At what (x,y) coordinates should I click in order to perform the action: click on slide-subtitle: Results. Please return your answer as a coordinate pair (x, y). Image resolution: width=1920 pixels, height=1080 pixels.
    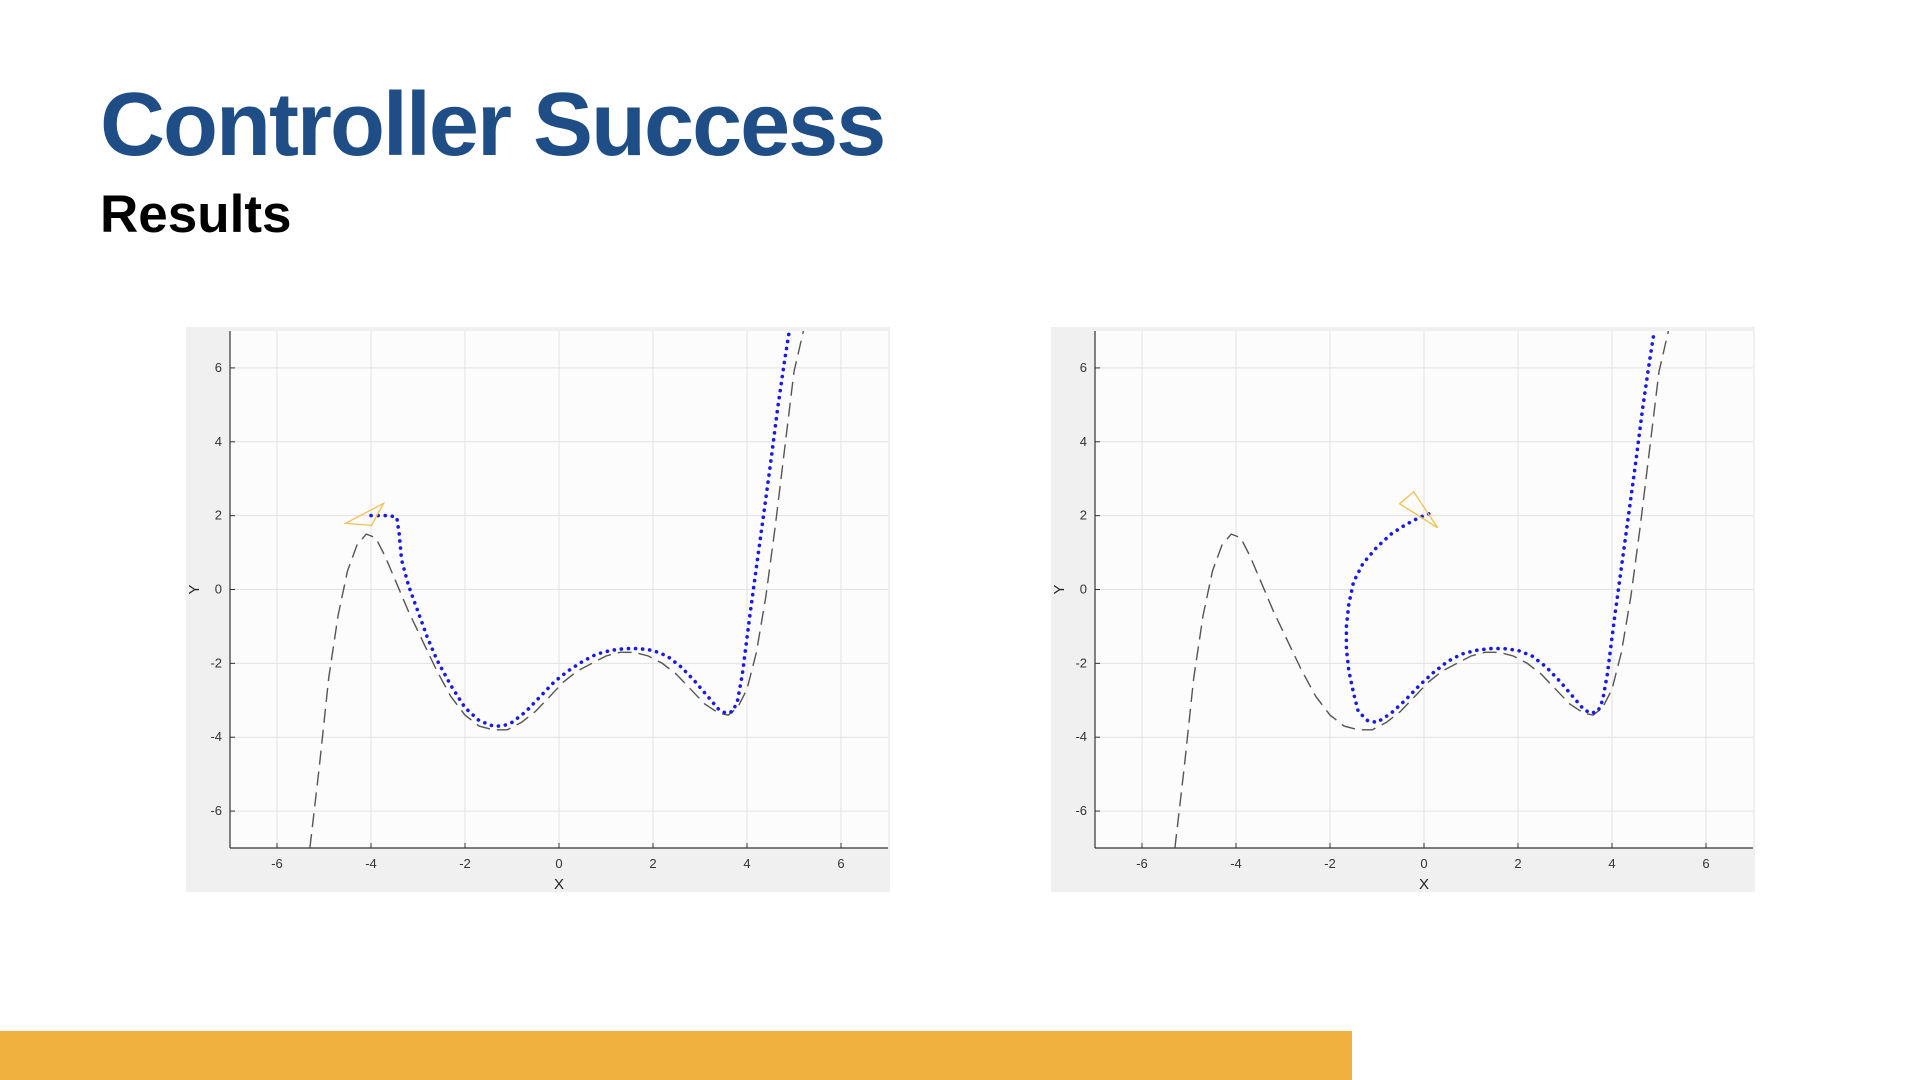
    Looking at the image, I should click on (196, 214).